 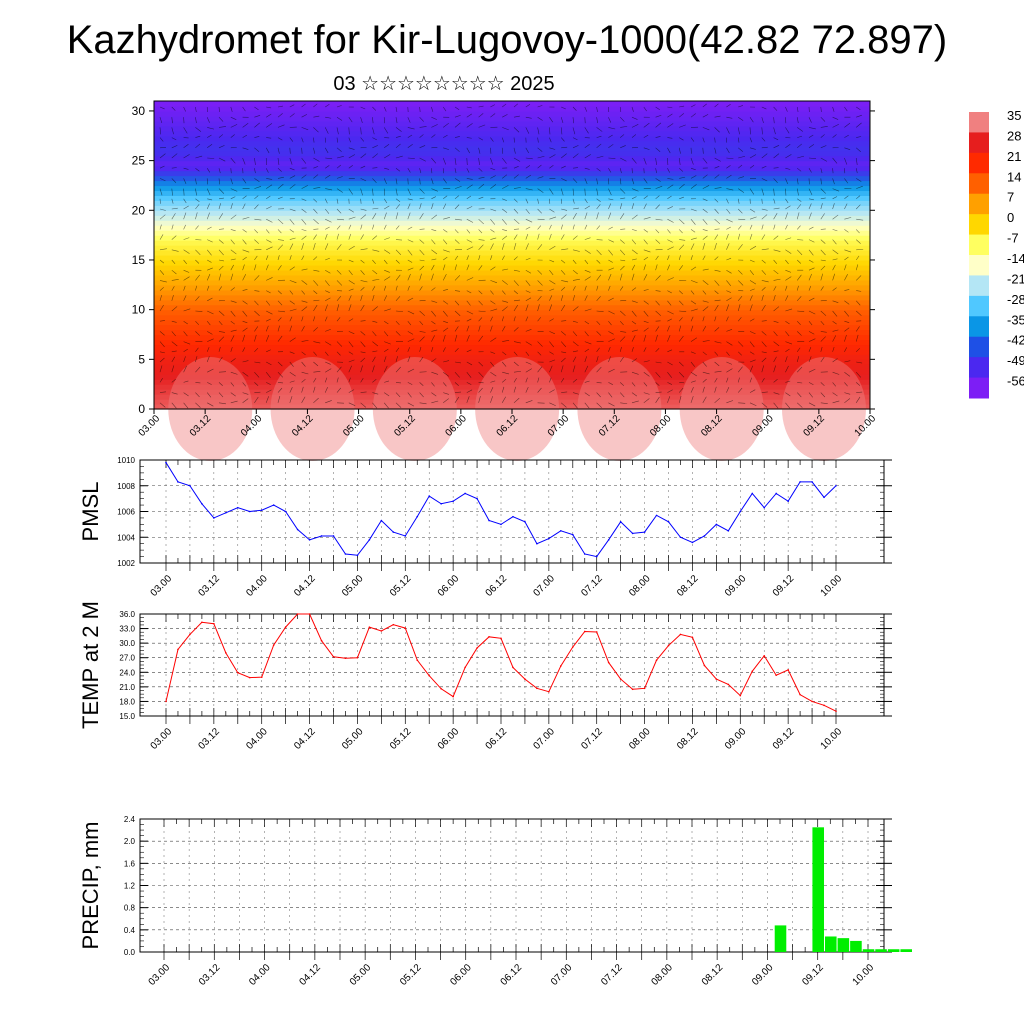 What do you see at coordinates (449, 586) in the screenshot?
I see `pmsl-time-label: 06.00` at bounding box center [449, 586].